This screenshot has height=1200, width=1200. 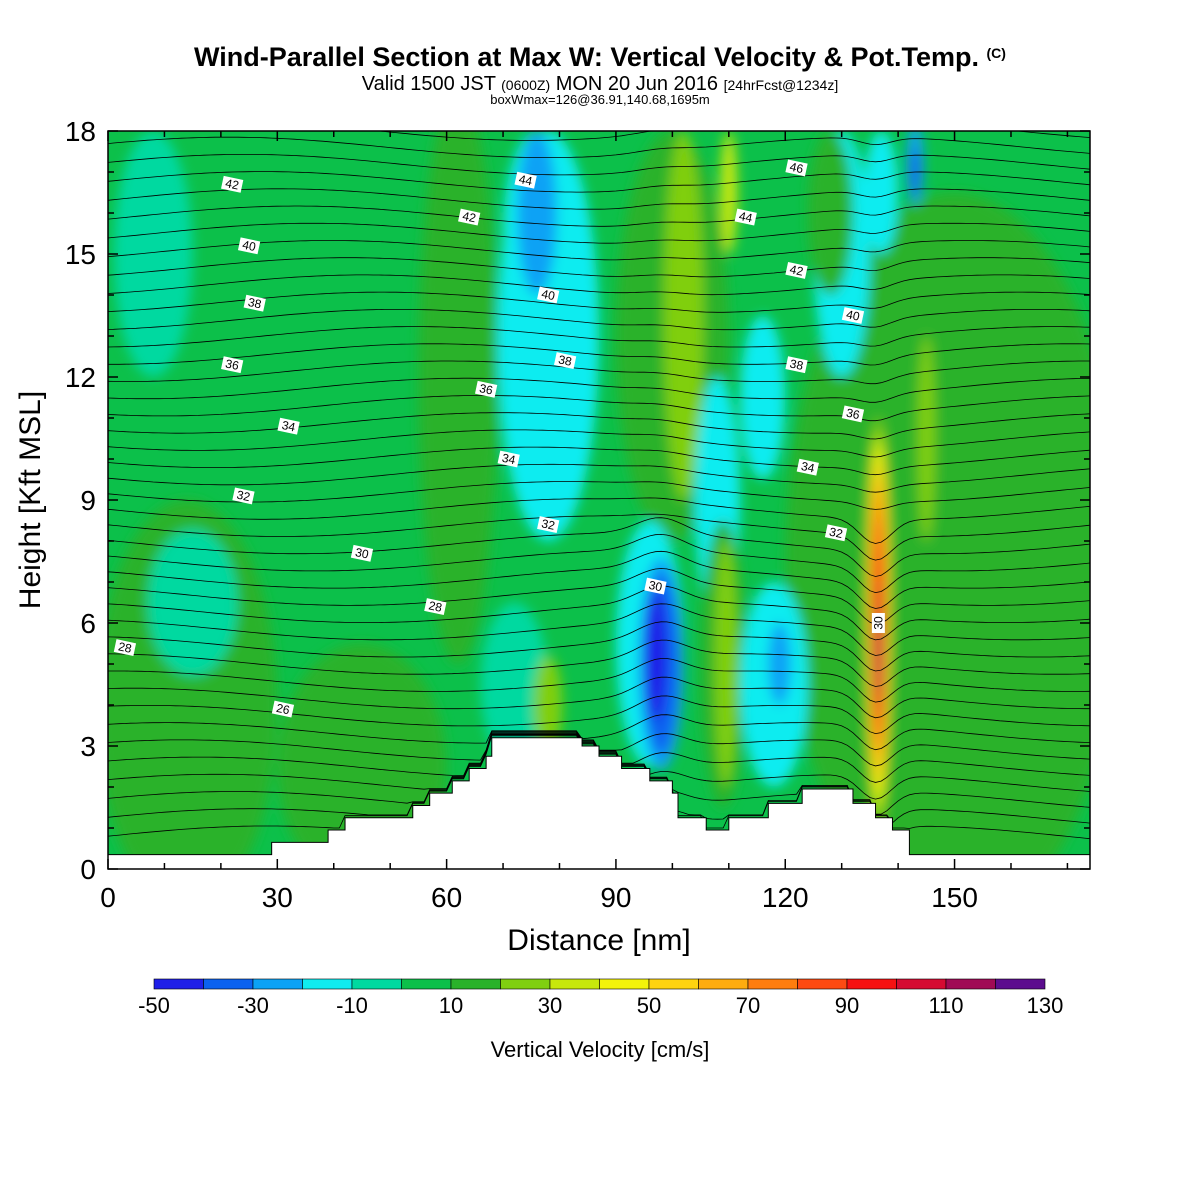 I want to click on contour-label: 36, so click(x=853, y=414).